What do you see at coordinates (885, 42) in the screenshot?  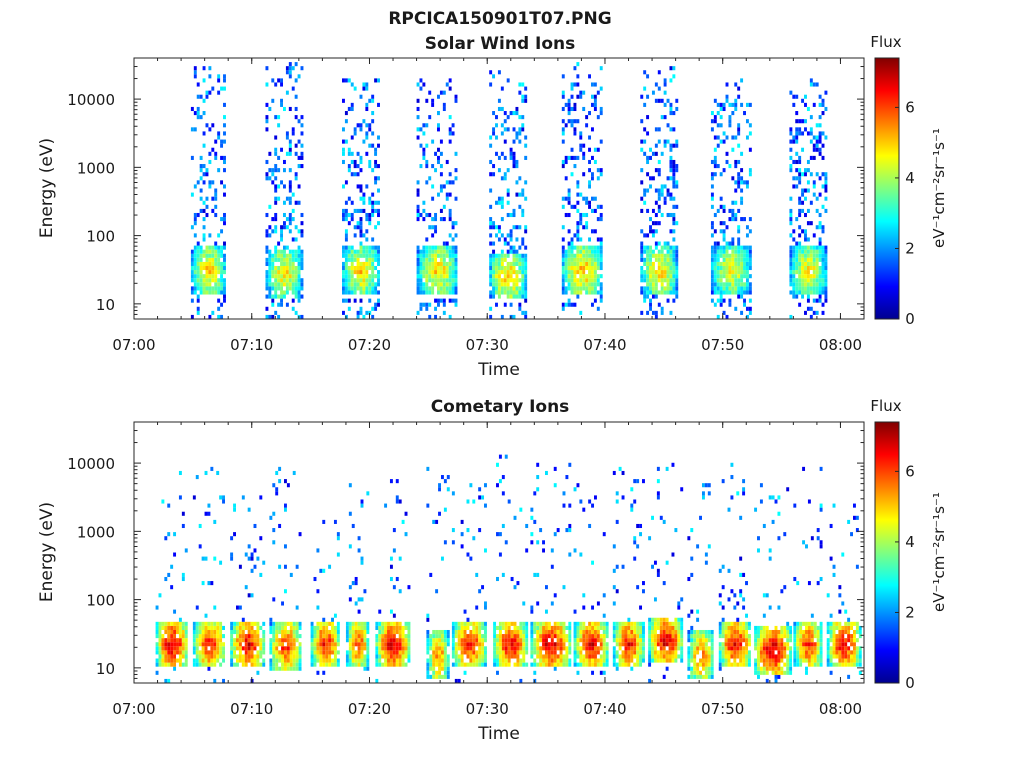 I see `colorbar-title: Flux` at bounding box center [885, 42].